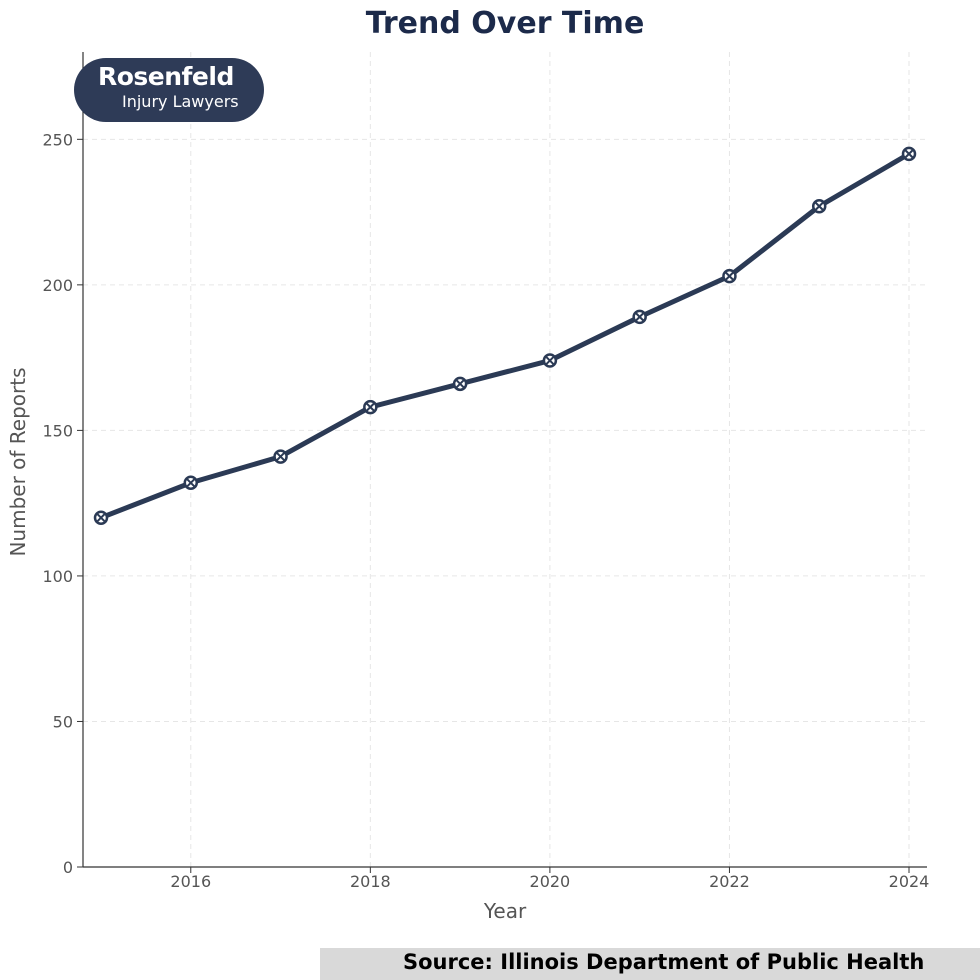 The height and width of the screenshot is (980, 980). I want to click on brand-logo: Rosenfeld Injury Lawyers, so click(169, 90).